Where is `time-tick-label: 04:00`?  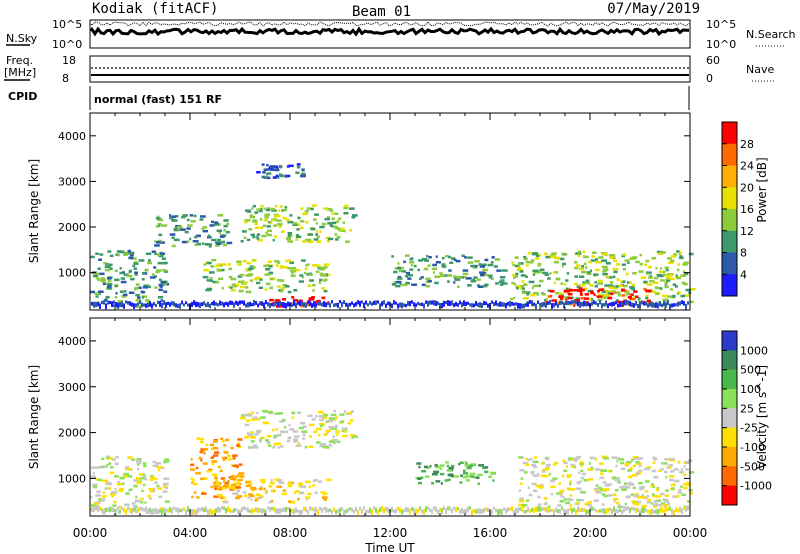 time-tick-label: 04:00 is located at coordinates (190, 533).